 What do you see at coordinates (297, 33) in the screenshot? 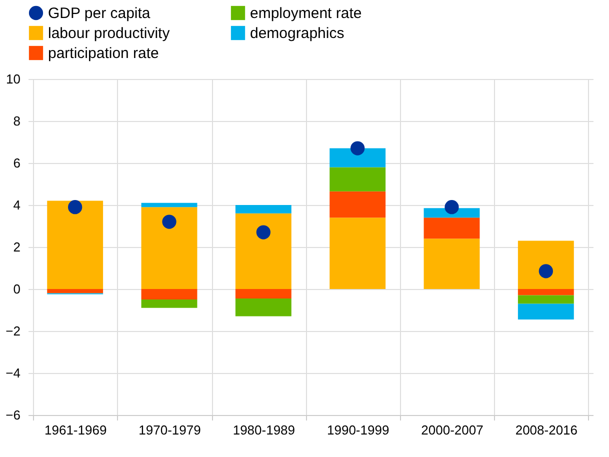
I see `legend-label: demographics` at bounding box center [297, 33].